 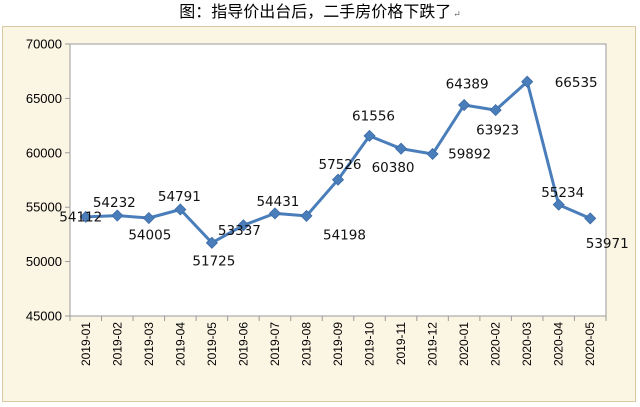 I want to click on data-label: 54112, so click(x=80, y=217).